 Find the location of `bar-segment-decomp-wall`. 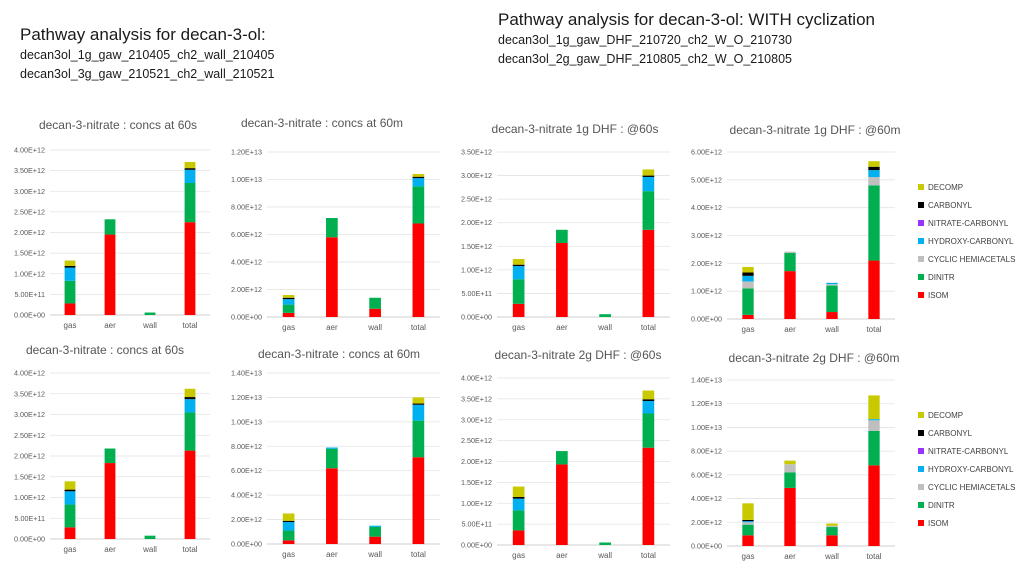

bar-segment-decomp-wall is located at coordinates (832, 524).